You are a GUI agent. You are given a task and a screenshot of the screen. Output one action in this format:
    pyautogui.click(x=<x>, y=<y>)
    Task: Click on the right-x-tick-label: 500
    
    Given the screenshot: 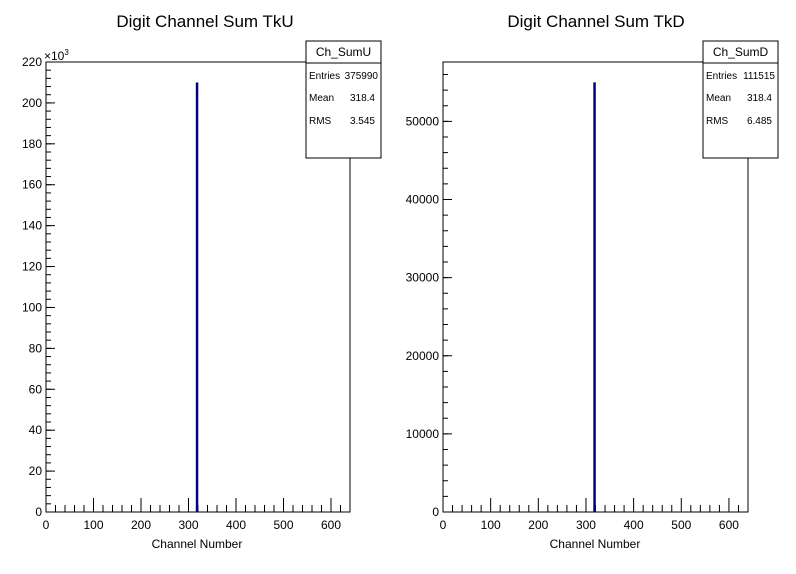 What is the action you would take?
    pyautogui.click(x=681, y=525)
    